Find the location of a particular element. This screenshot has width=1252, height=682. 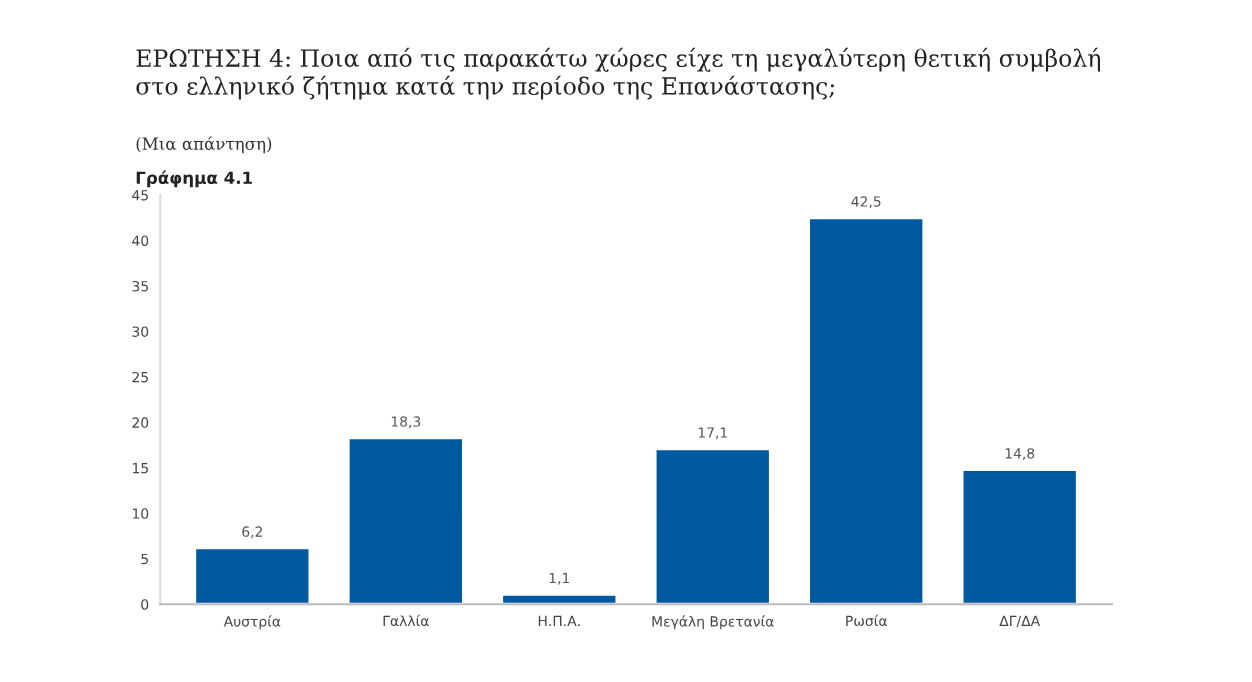

chart-title: ΕΡΩΤΗΣΗ 4: Ποια από τις παρακάτω χώρες είχε τη μεγαλύτερη θετική συμβολή στο ελληνικό ζήτημα κατά την περίοδο της Επανάστασης; is located at coordinates (618, 73).